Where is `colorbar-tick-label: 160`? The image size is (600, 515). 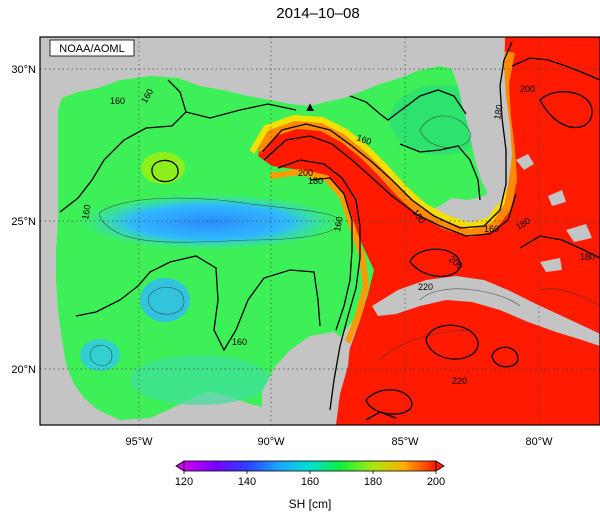
colorbar-tick-label: 160 is located at coordinates (310, 482).